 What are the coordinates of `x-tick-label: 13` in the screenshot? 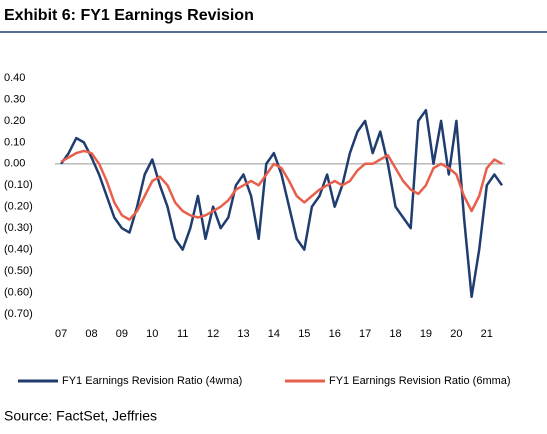 It's located at (243, 334).